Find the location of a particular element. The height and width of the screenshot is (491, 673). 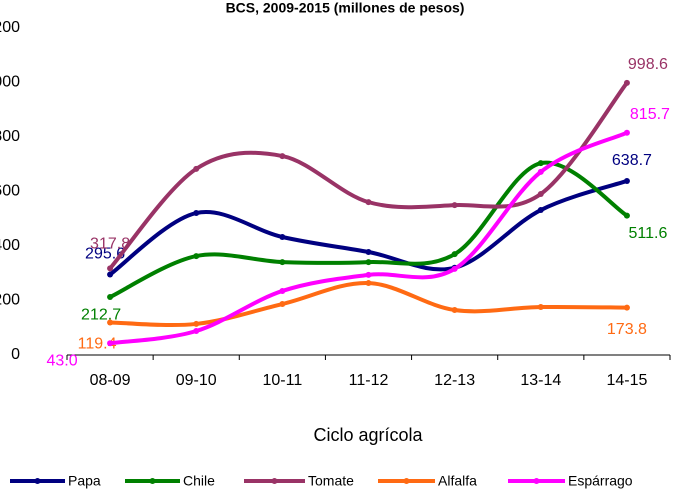

data-label: 212.7 is located at coordinates (101, 314).